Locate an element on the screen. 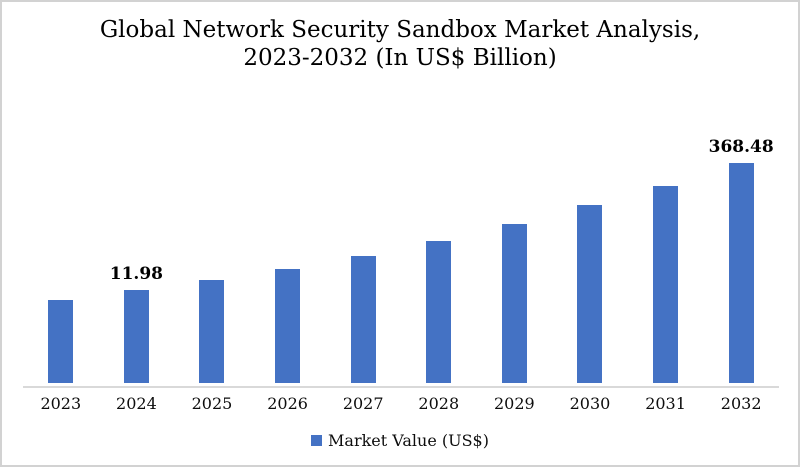 This screenshot has height=467, width=800. bar-slot-2028 is located at coordinates (439, 252).